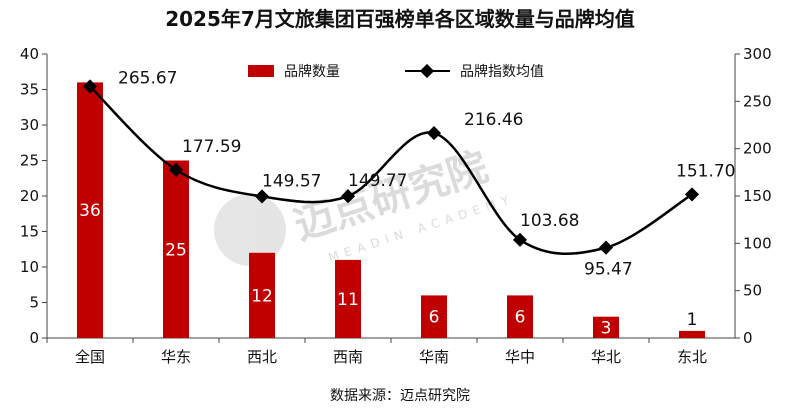 The image size is (800, 409). What do you see at coordinates (520, 357) in the screenshot?
I see `x-tick-label: 华中` at bounding box center [520, 357].